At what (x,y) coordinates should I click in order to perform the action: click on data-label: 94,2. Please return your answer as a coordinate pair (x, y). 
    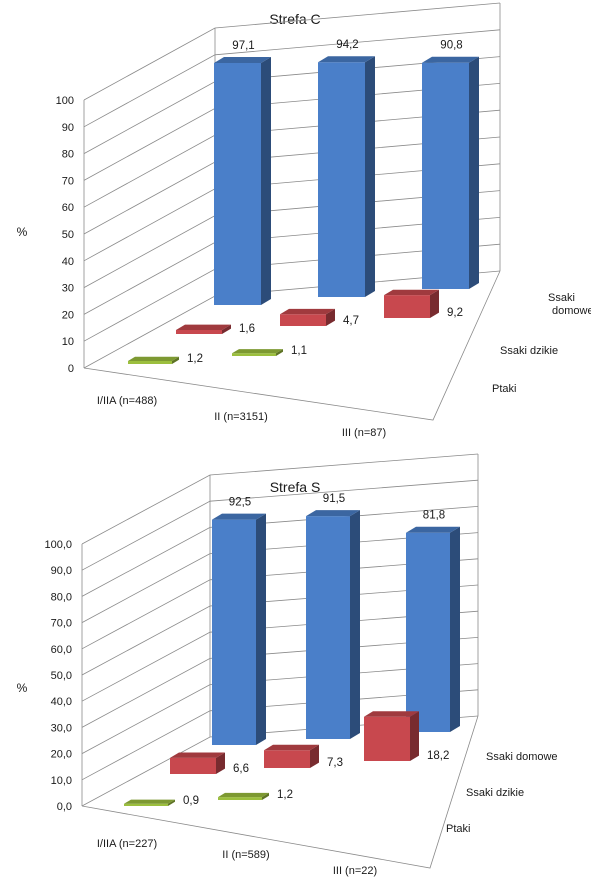
    Looking at the image, I should click on (347, 45).